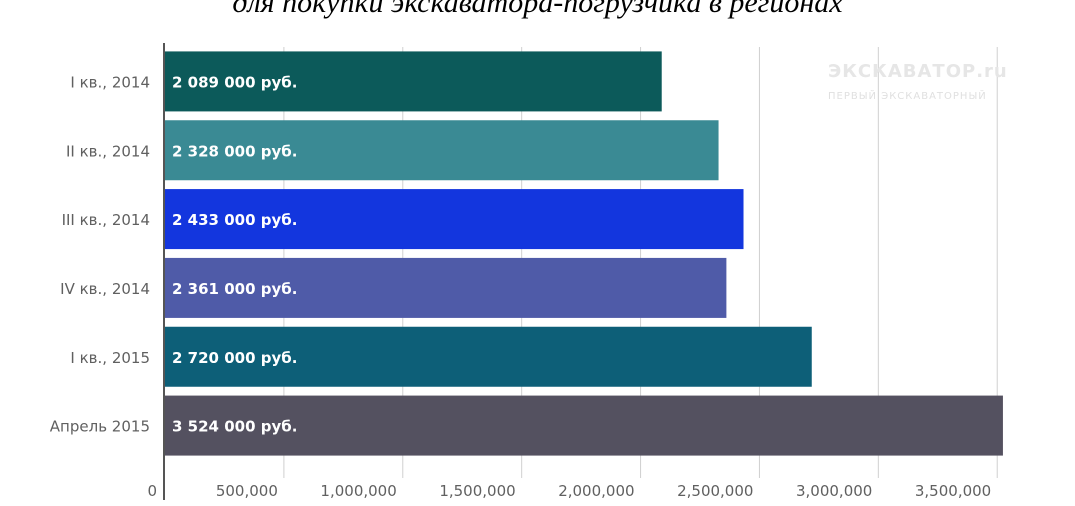 The width and height of the screenshot is (1075, 506). Describe the element at coordinates (234, 358) in the screenshot. I see `bar-data-label: 2 720 000 руб.` at that location.